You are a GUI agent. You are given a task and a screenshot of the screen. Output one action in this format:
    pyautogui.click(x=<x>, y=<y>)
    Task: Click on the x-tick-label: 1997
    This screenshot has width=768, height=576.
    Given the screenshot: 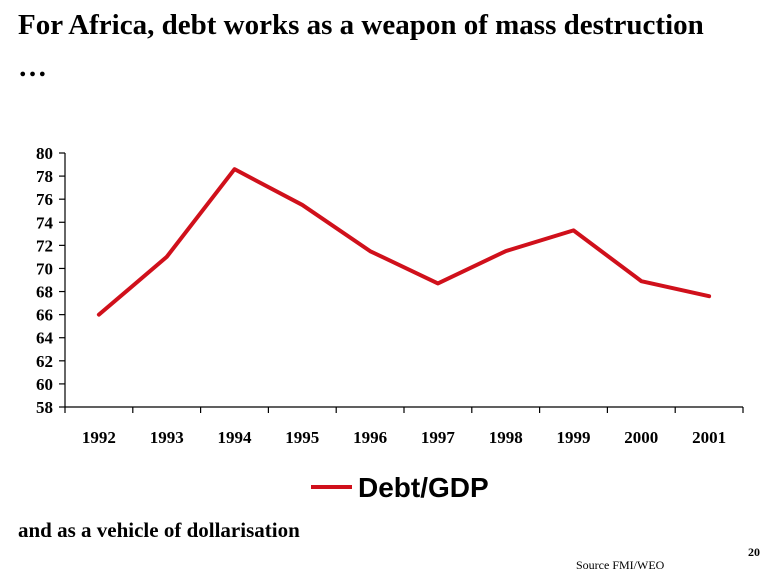 What is the action you would take?
    pyautogui.click(x=438, y=437)
    